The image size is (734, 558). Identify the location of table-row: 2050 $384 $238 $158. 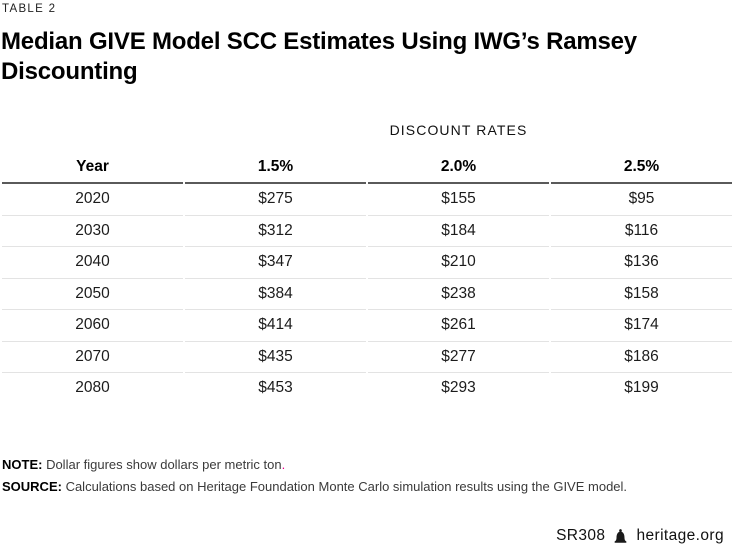
(367, 294).